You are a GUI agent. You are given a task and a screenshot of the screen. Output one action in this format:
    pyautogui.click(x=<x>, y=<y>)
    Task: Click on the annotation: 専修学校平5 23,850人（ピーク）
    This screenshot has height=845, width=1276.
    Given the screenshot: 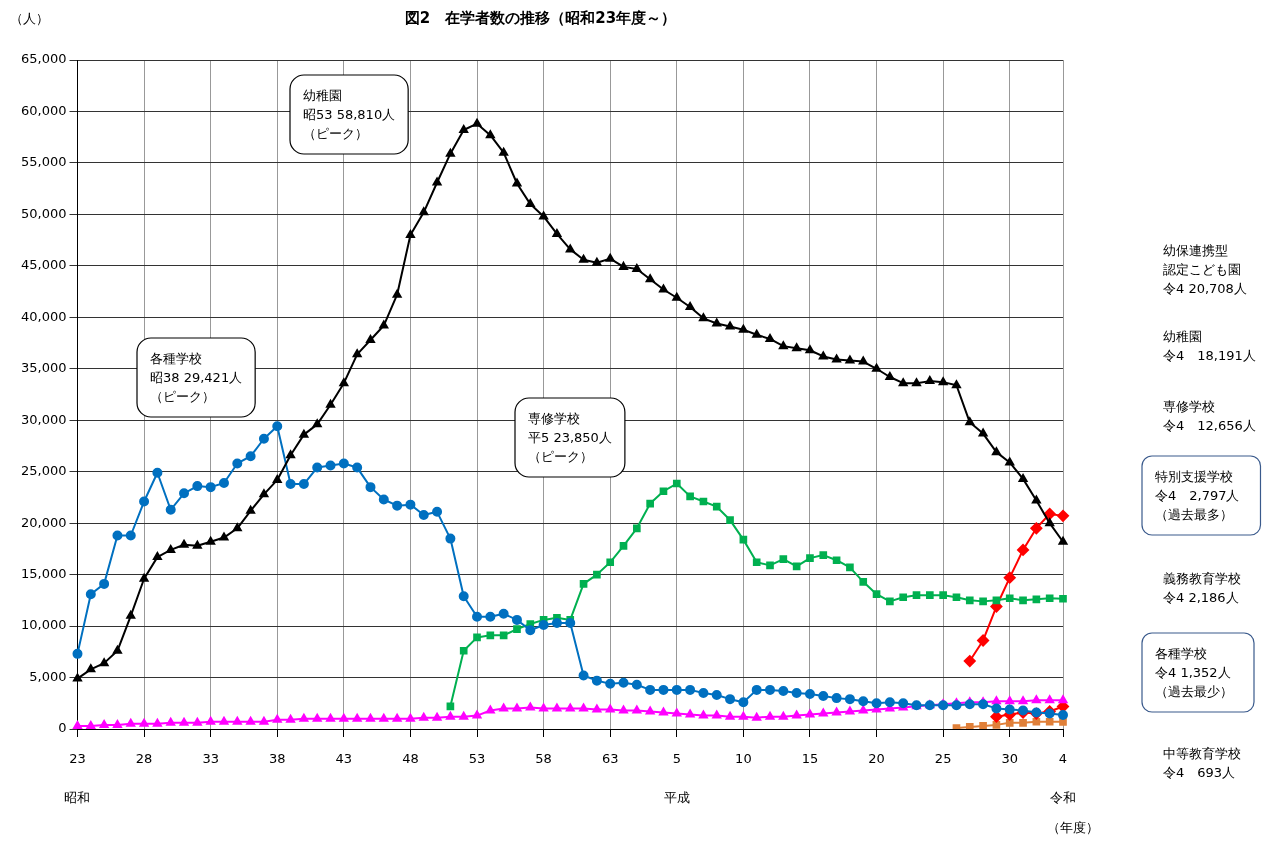 What is the action you would take?
    pyautogui.click(x=570, y=437)
    